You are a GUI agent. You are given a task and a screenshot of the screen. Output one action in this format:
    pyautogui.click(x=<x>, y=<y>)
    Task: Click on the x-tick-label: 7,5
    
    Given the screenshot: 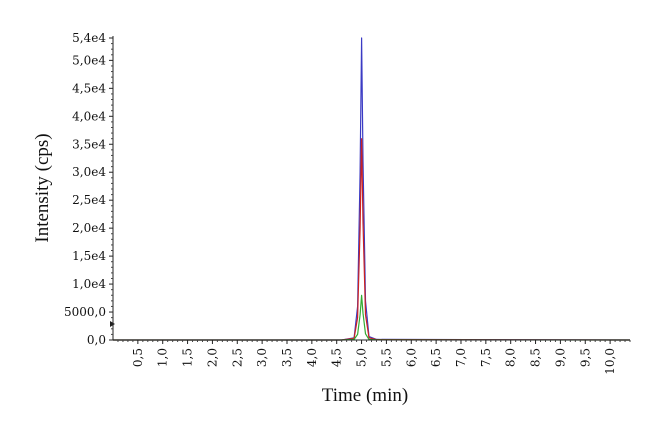 What is the action you would take?
    pyautogui.click(x=486, y=357)
    